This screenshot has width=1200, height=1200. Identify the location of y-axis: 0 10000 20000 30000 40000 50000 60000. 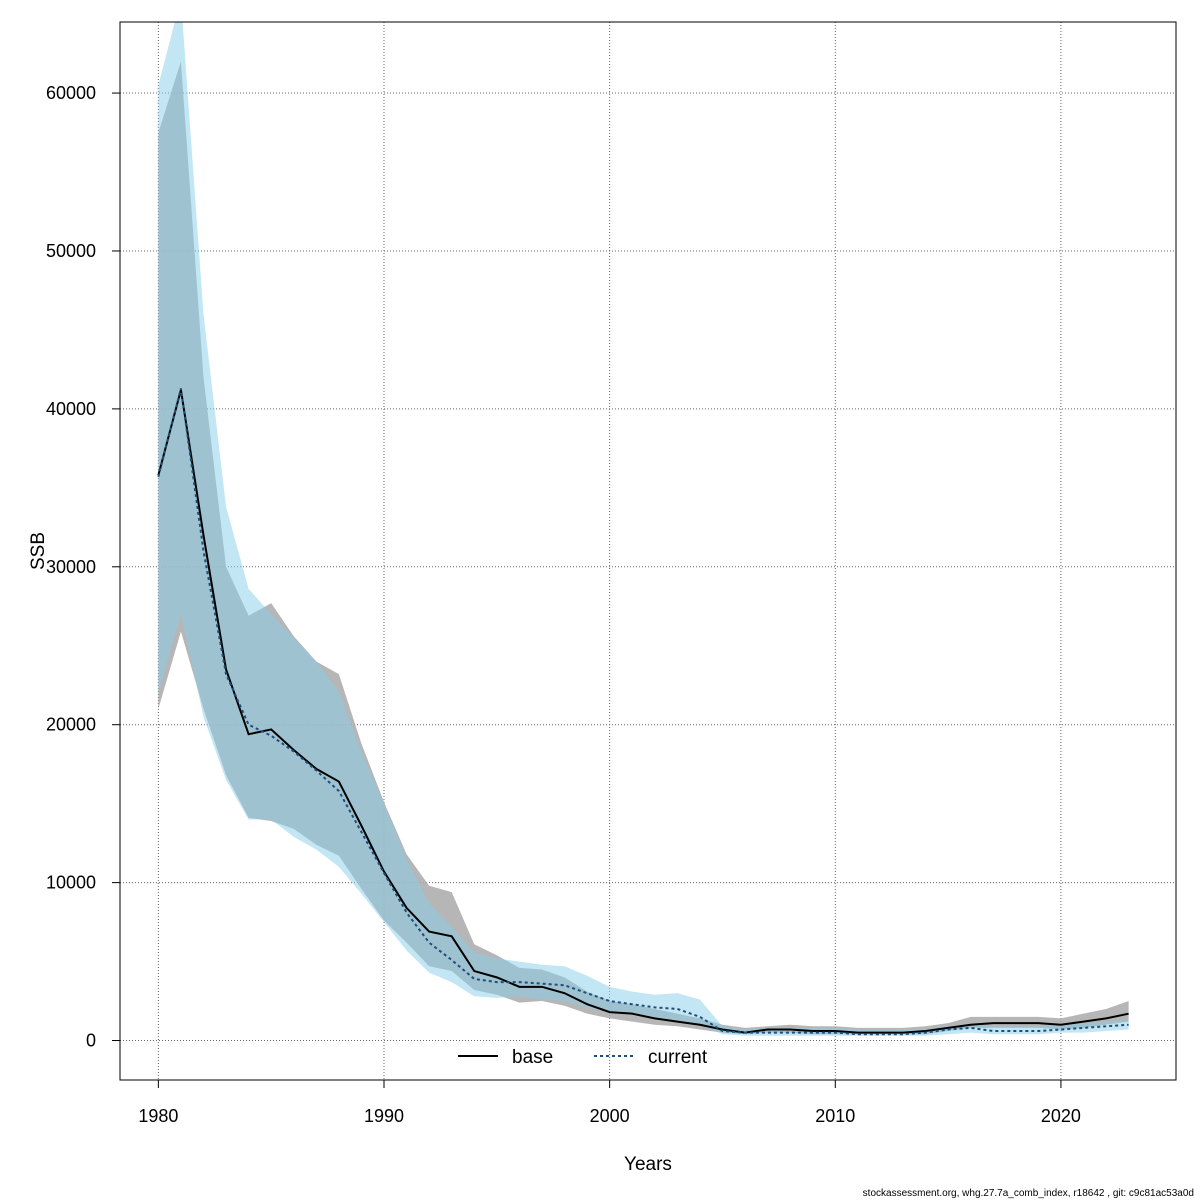
(83, 567).